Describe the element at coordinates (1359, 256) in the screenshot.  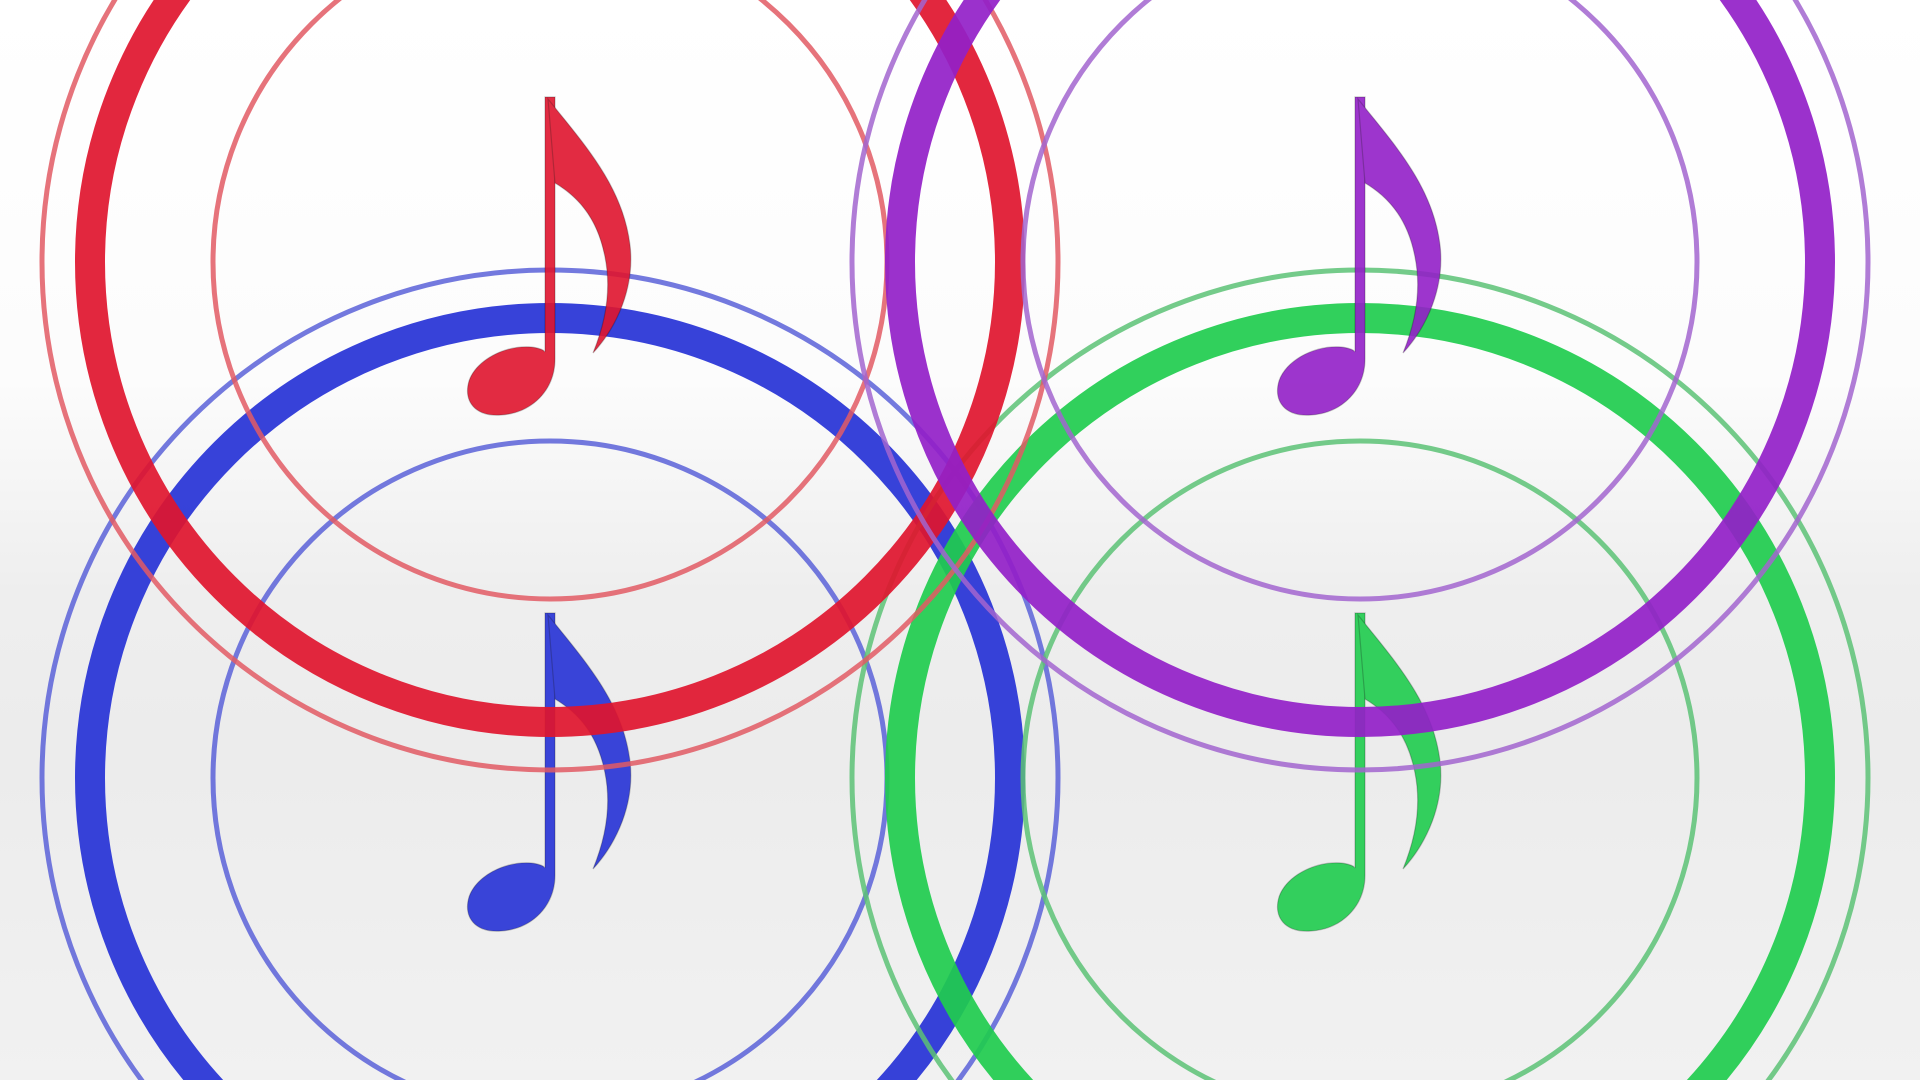
I see `purple-eighth-note-icon` at that location.